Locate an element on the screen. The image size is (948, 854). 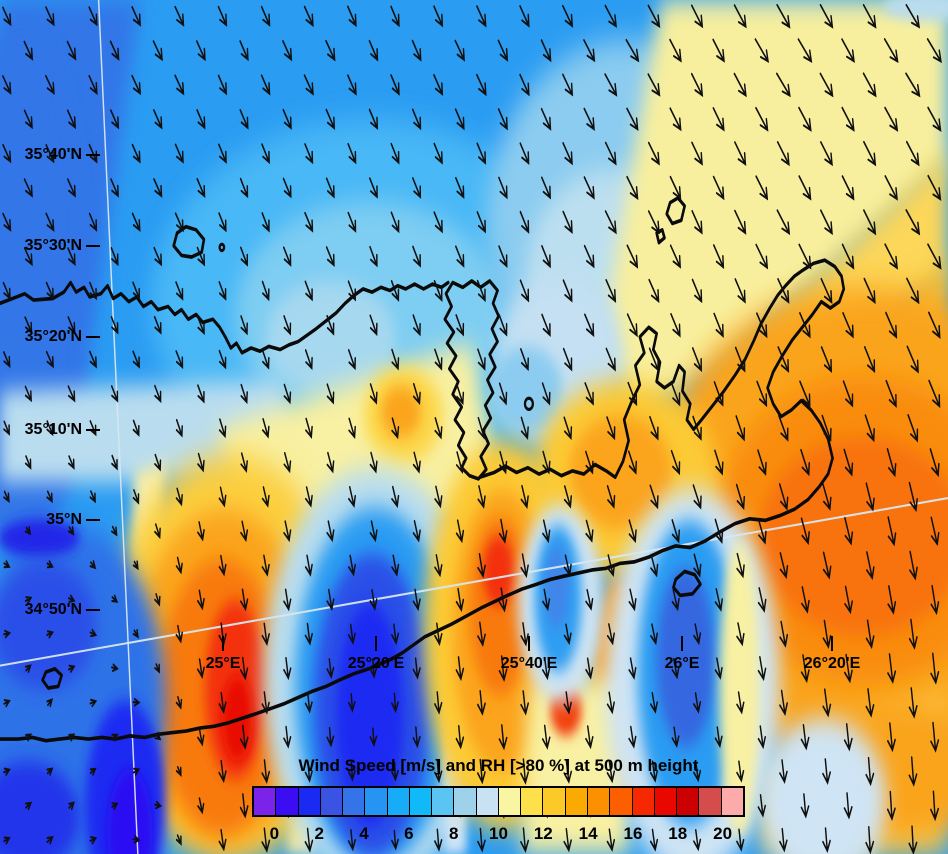
colorbar-tick-label: 4 is located at coordinates (364, 833).